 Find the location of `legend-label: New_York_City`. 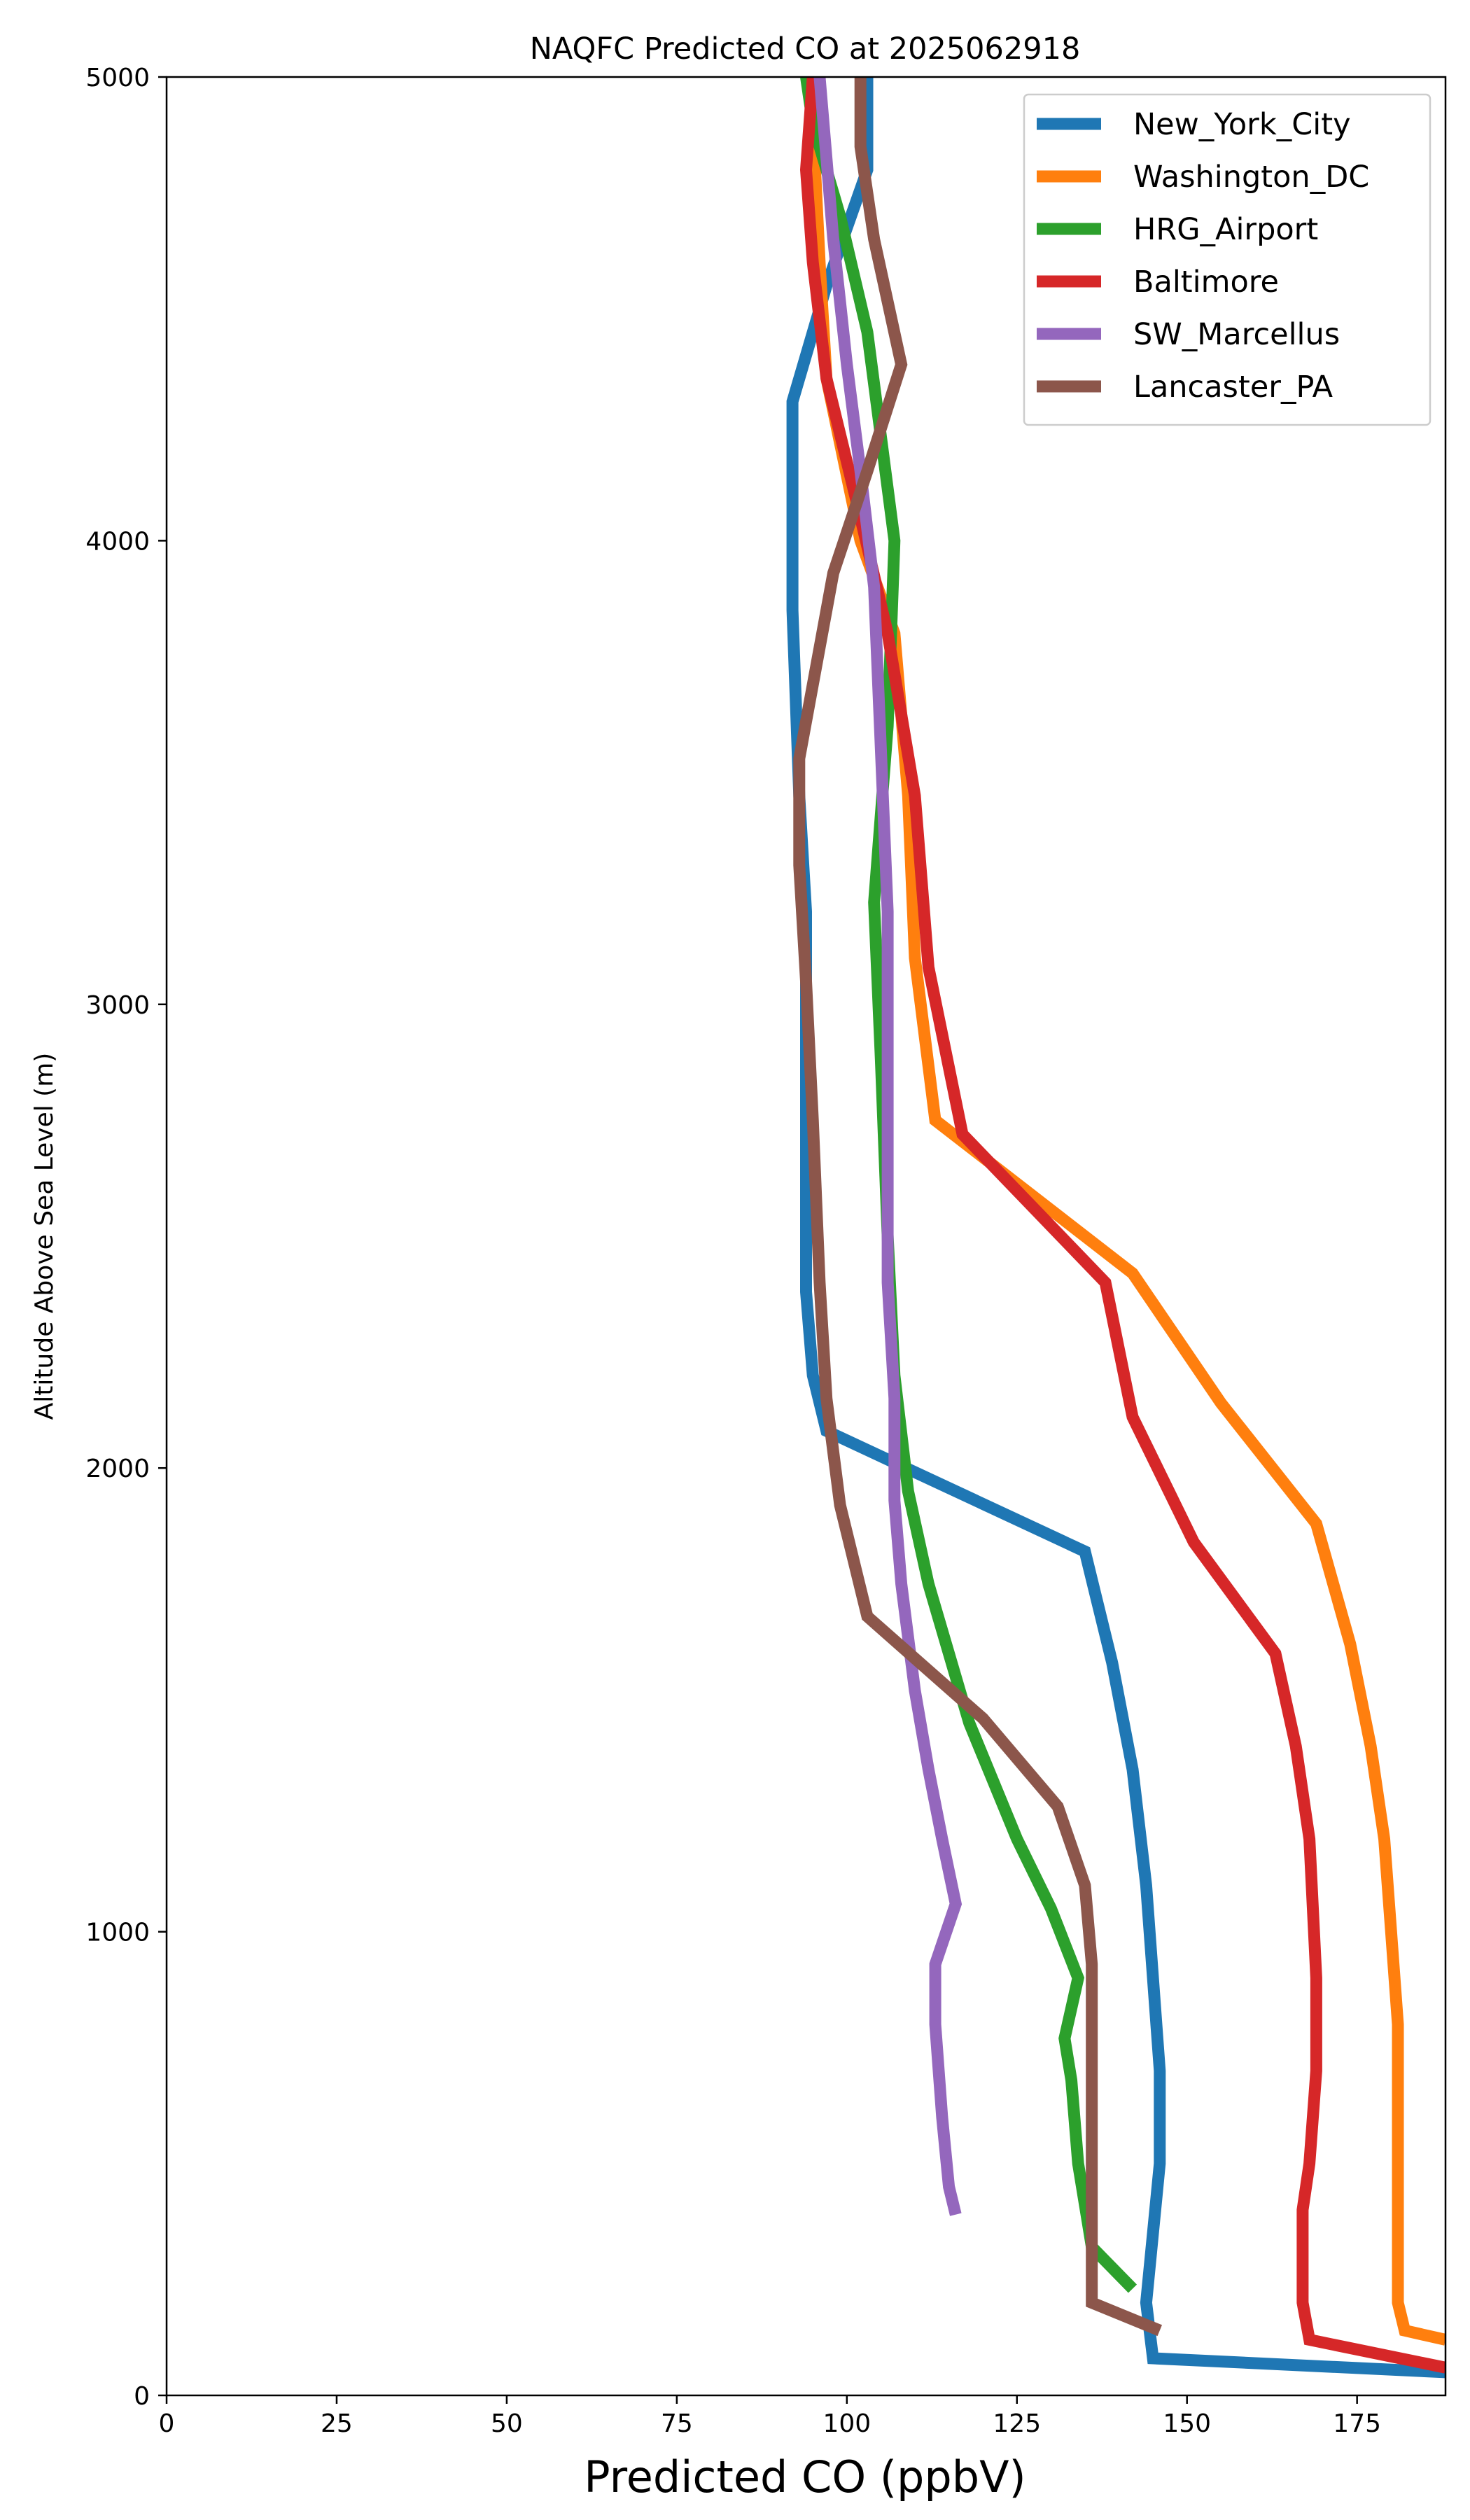

legend-label: New_York_City is located at coordinates (1242, 124).